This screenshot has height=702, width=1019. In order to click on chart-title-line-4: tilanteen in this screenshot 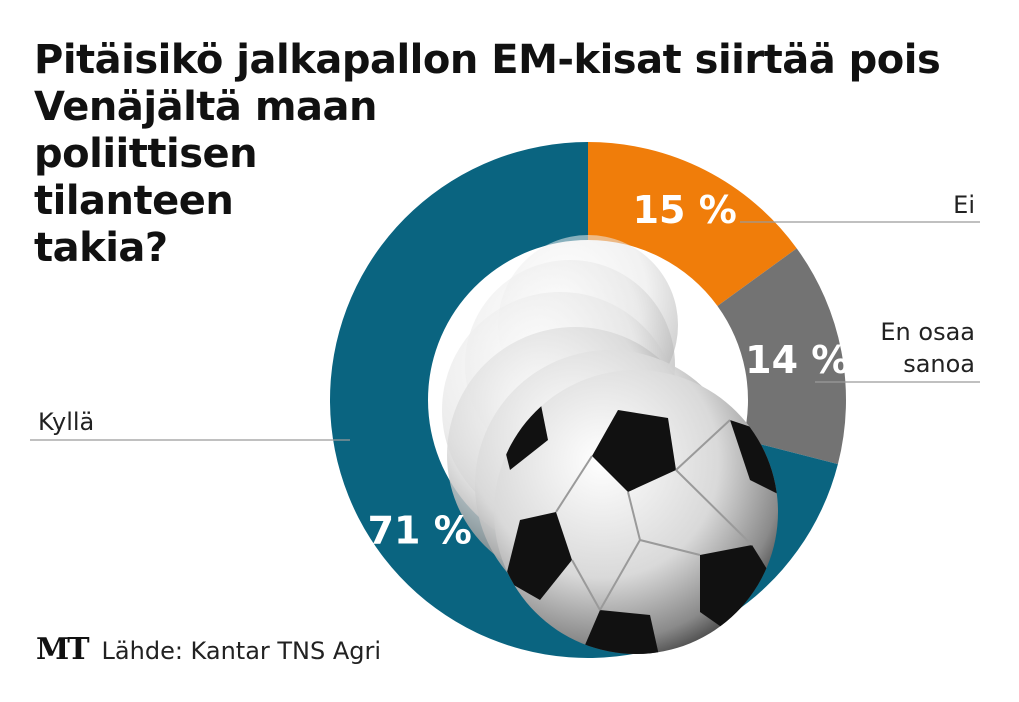, I will do `click(134, 201)`.